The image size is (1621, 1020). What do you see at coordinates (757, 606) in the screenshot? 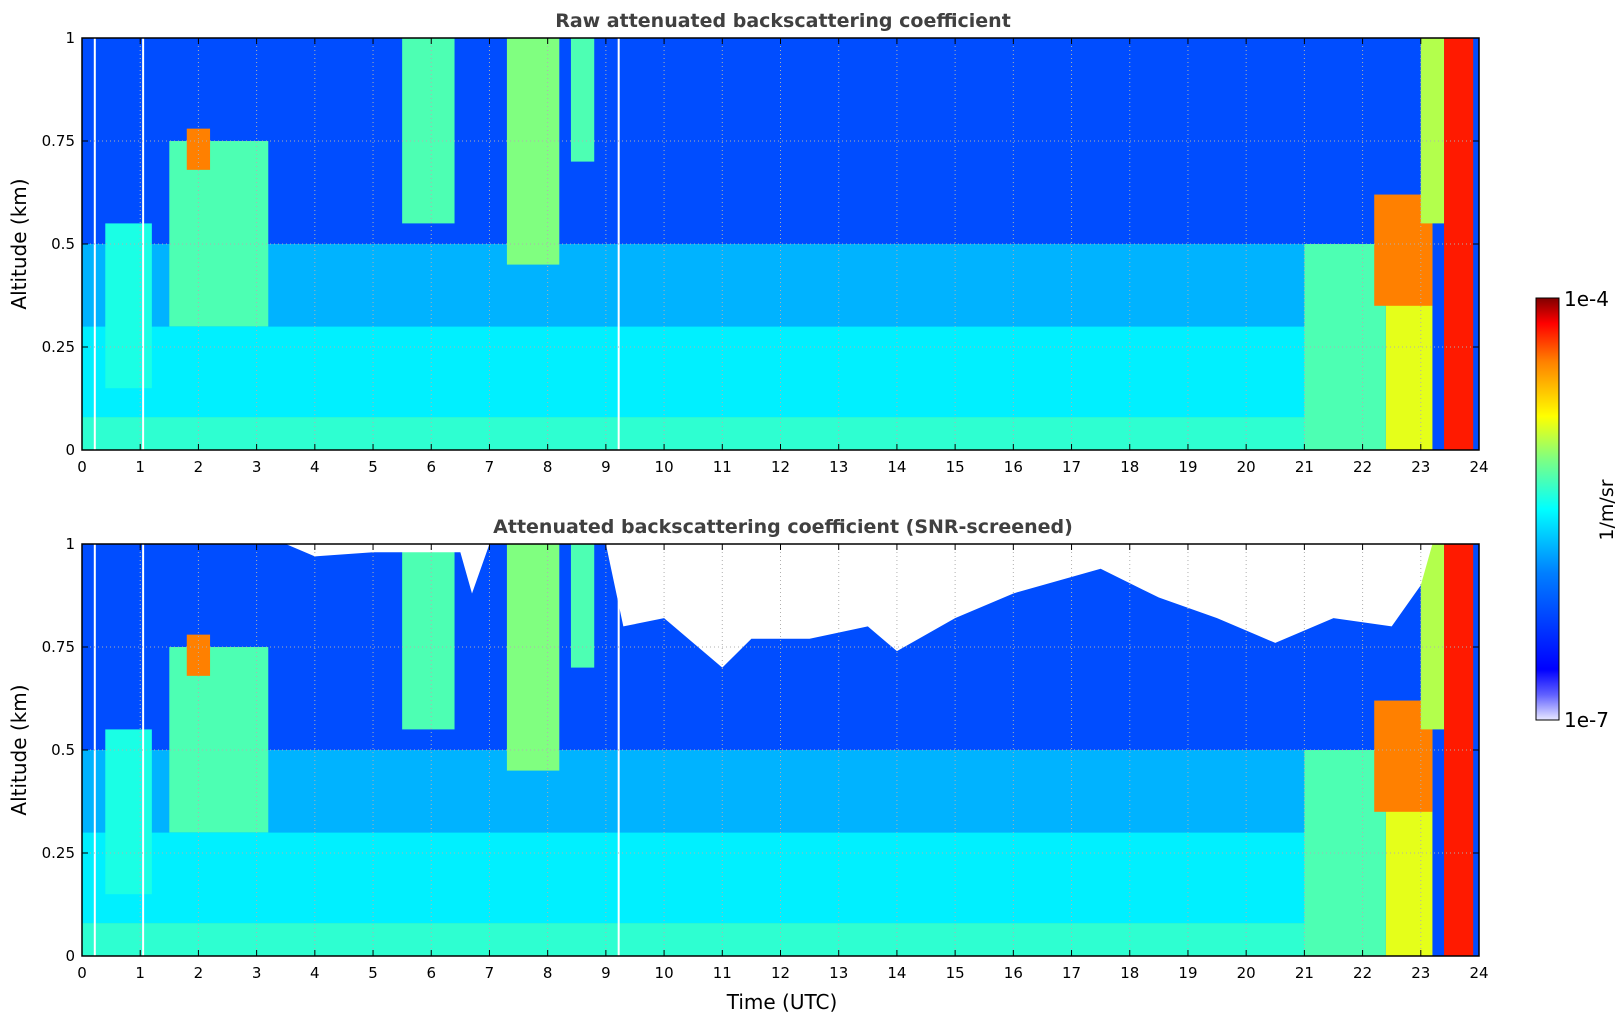
I see `screened-out-region` at bounding box center [757, 606].